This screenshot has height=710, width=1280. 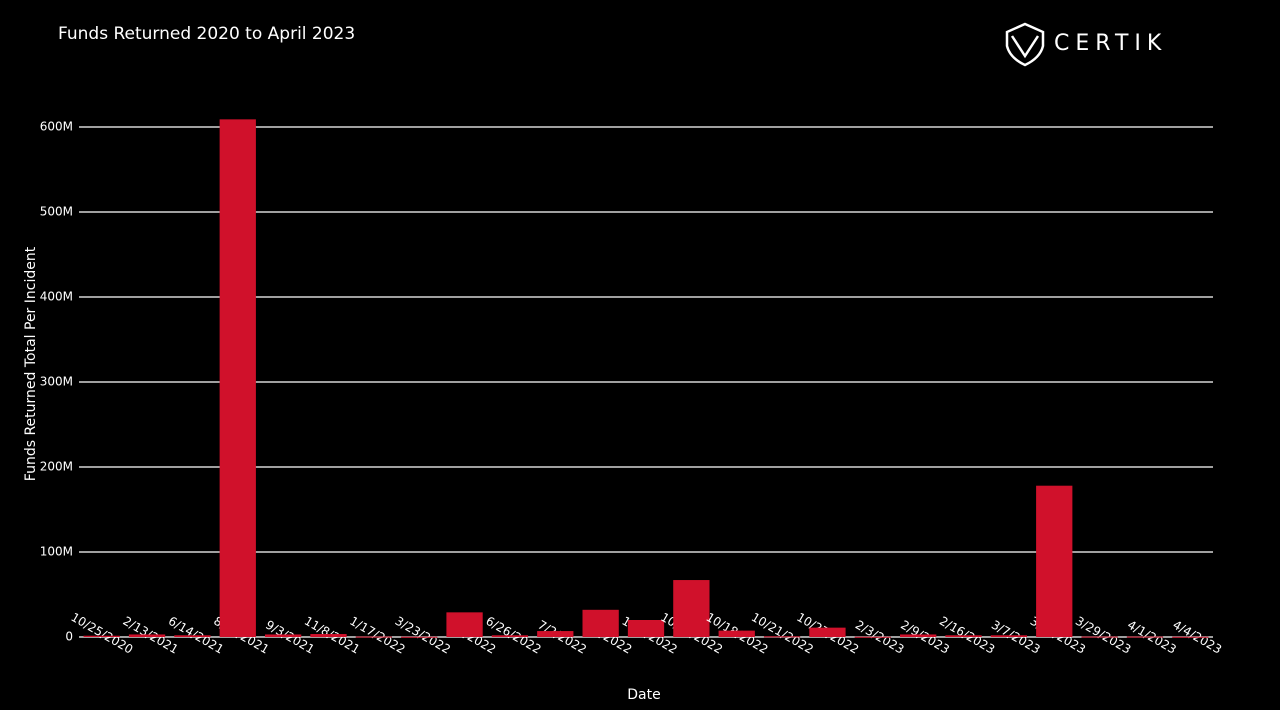 I want to click on y-tick-label: 200M, so click(x=56, y=467).